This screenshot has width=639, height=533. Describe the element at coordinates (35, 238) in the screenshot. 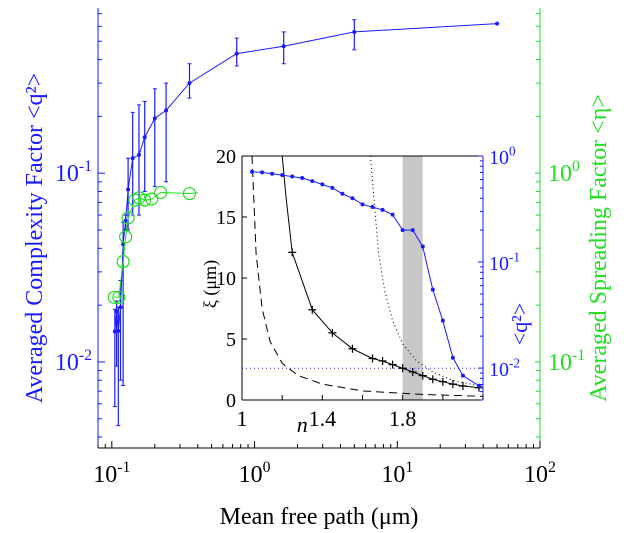

I see `y-left-axis-label: Averaged Complexity Factor <q²>` at that location.